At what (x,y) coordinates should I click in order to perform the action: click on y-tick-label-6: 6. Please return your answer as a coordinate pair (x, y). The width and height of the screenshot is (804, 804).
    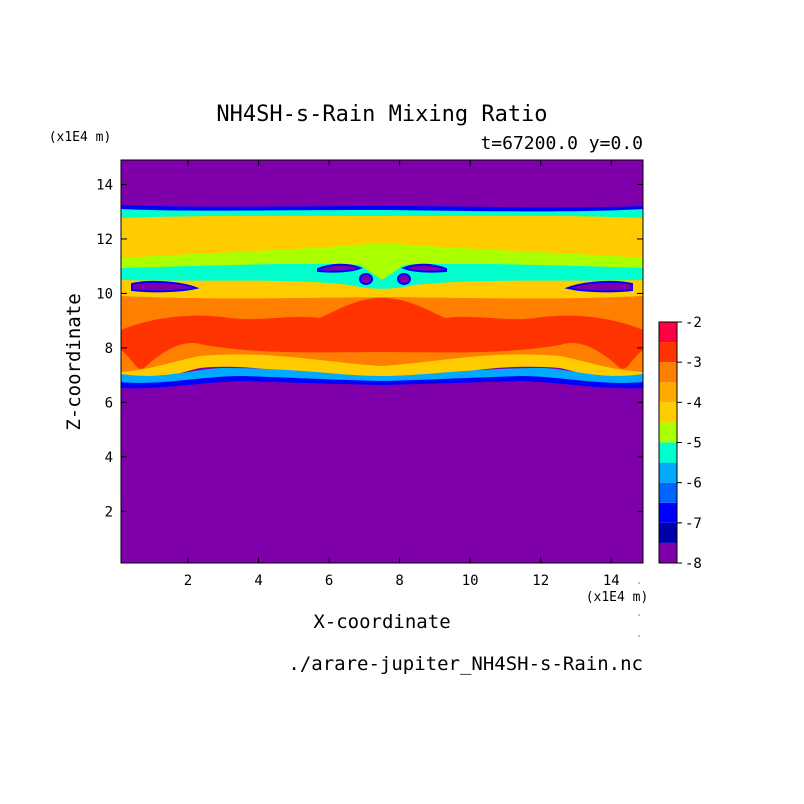
    Looking at the image, I should click on (109, 403).